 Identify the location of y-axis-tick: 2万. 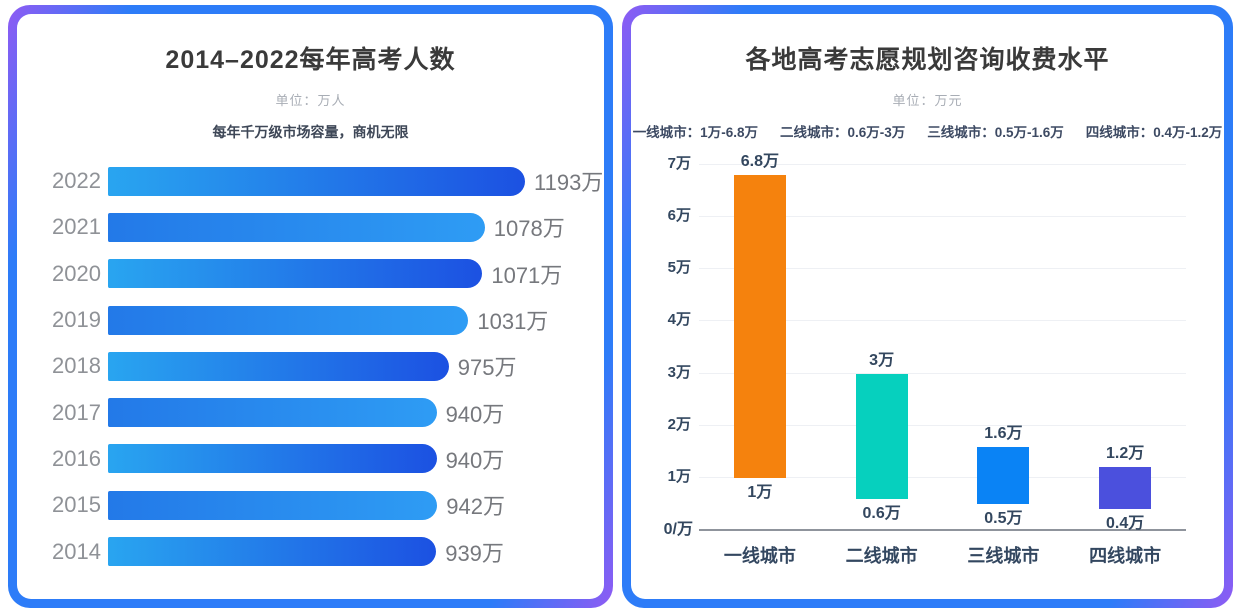
(679, 424).